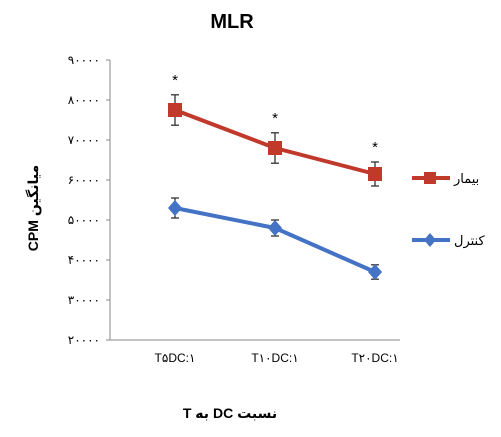 The image size is (501, 437). Describe the element at coordinates (84, 340) in the screenshot. I see `y-tick-label: ۲۰۰۰۰` at that location.